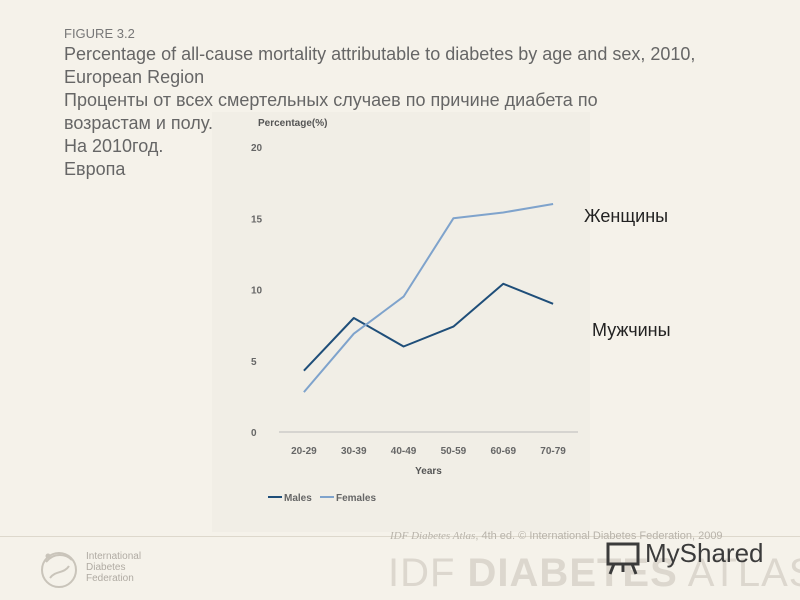 This screenshot has height=600, width=800. What do you see at coordinates (356, 498) in the screenshot?
I see `legend-label-females: Females` at bounding box center [356, 498].